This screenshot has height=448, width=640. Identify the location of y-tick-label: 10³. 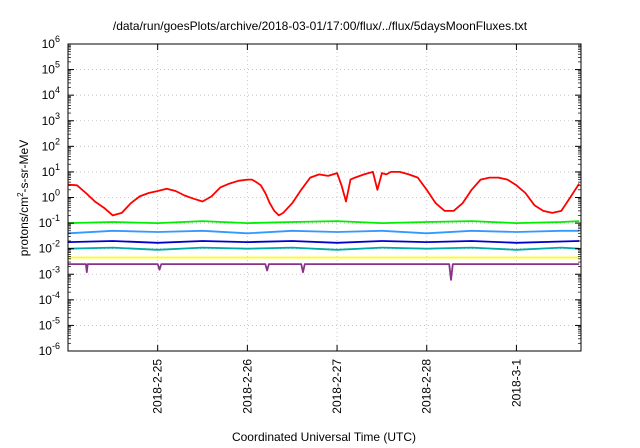
(51, 119).